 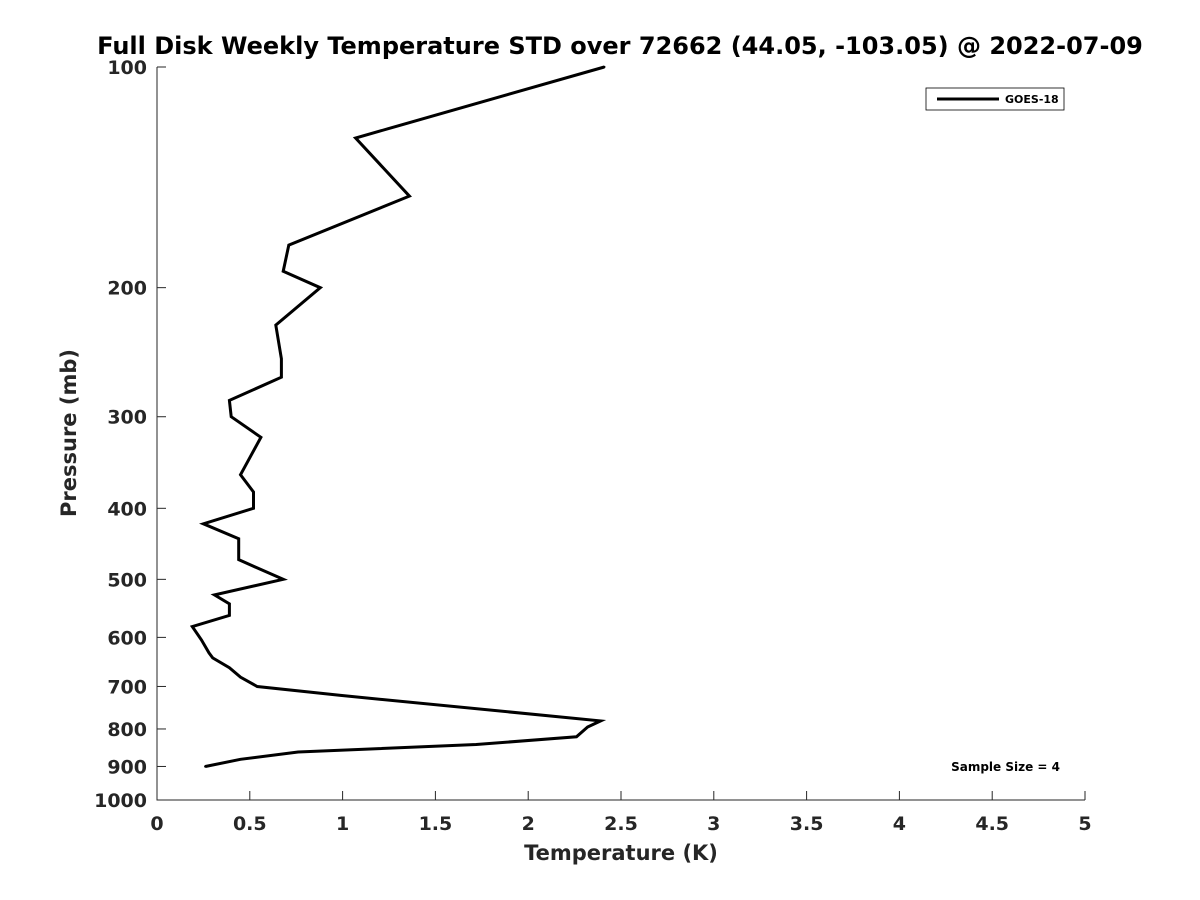 What do you see at coordinates (130, 434) in the screenshot?
I see `y-axis-ticks: 100 200 300 400 500 600 700 800 900 1000` at bounding box center [130, 434].